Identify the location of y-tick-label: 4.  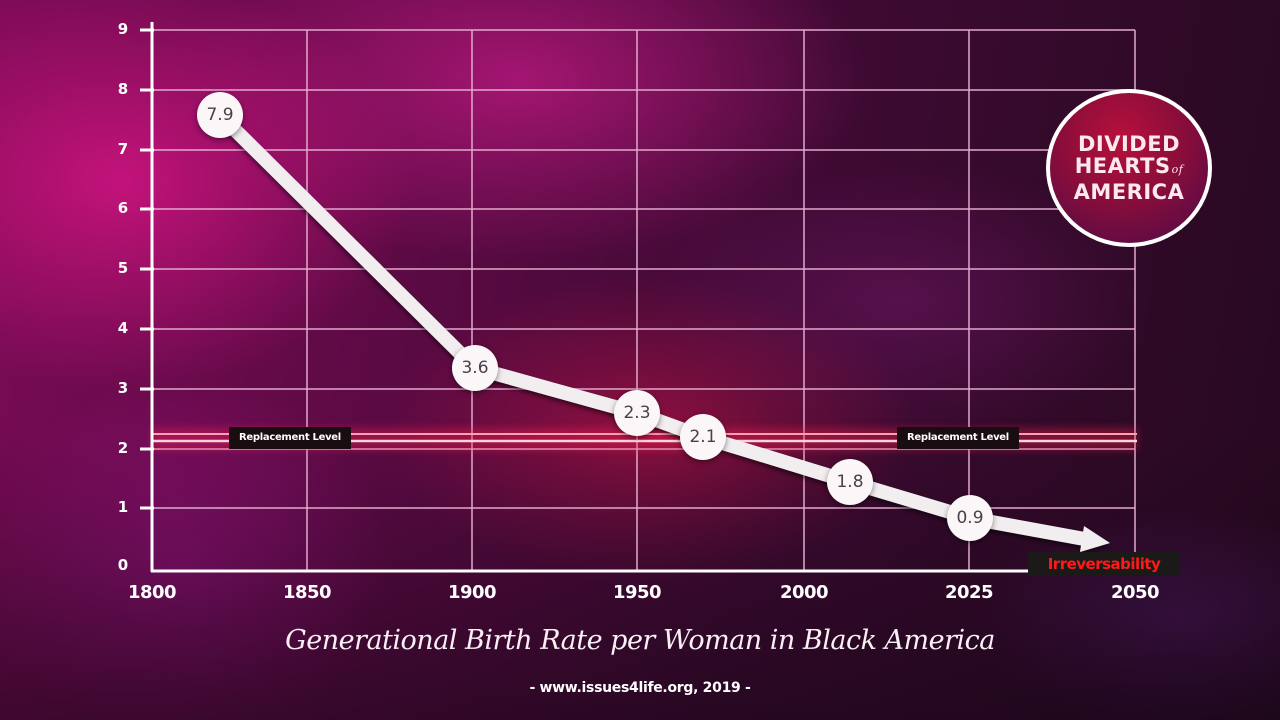
(123, 328).